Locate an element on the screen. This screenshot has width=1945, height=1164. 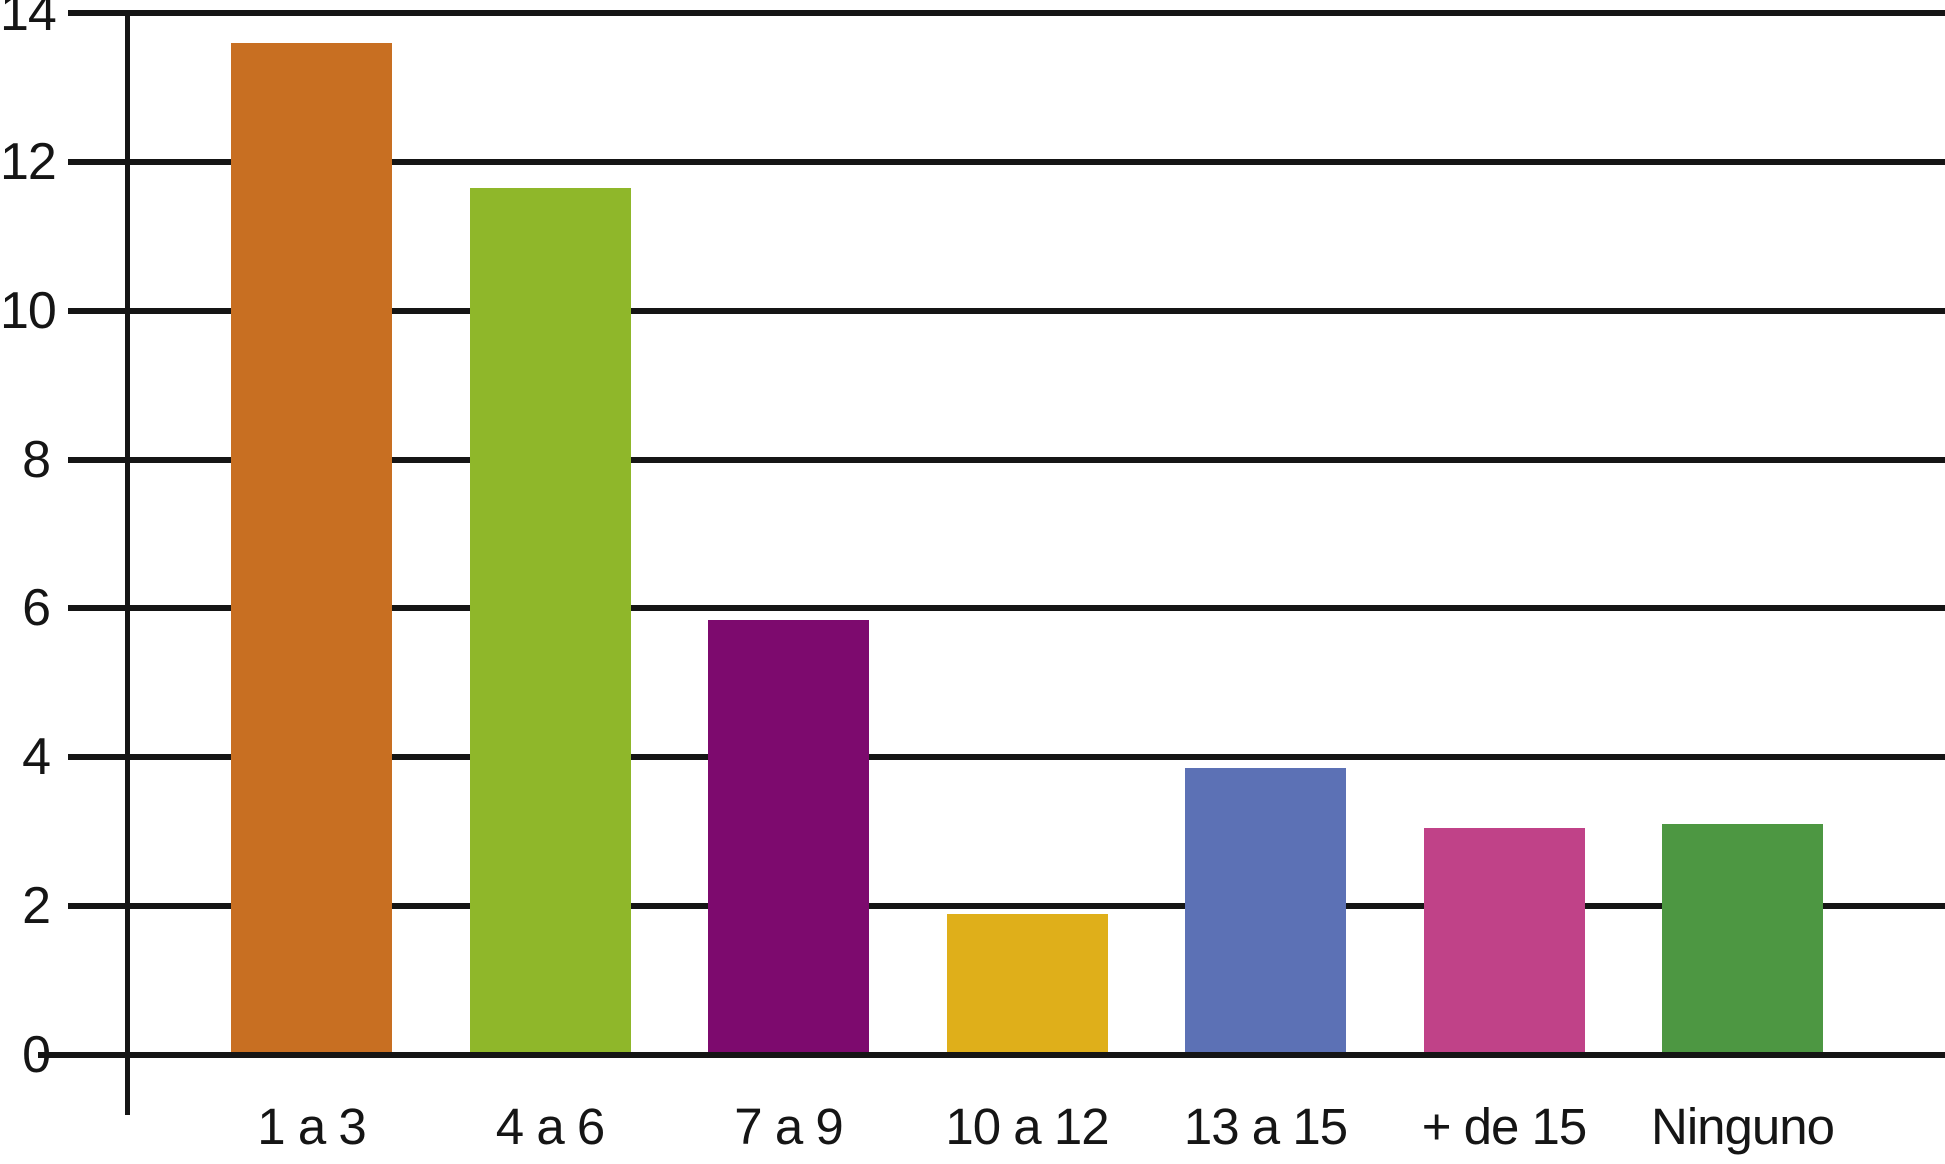
y-axis-tick-label-12: 12 is located at coordinates (28, 161).